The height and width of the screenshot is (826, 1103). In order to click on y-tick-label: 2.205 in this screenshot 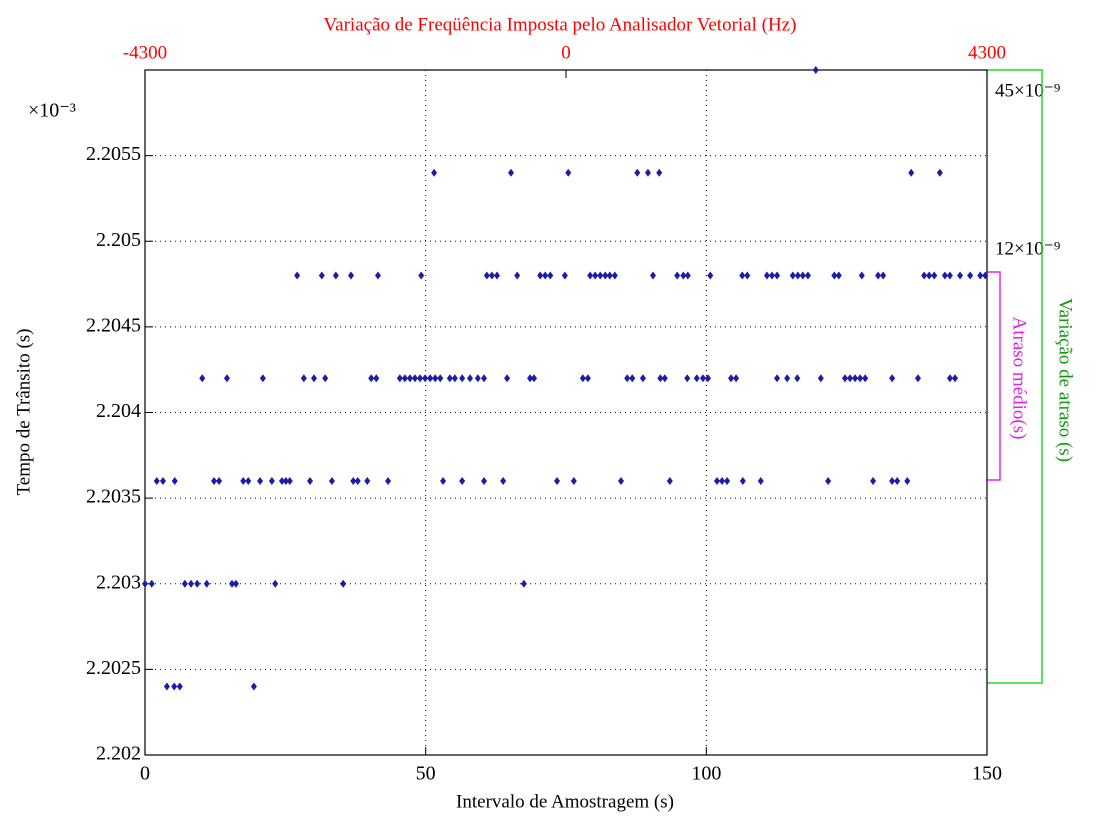, I will do `click(118, 240)`.